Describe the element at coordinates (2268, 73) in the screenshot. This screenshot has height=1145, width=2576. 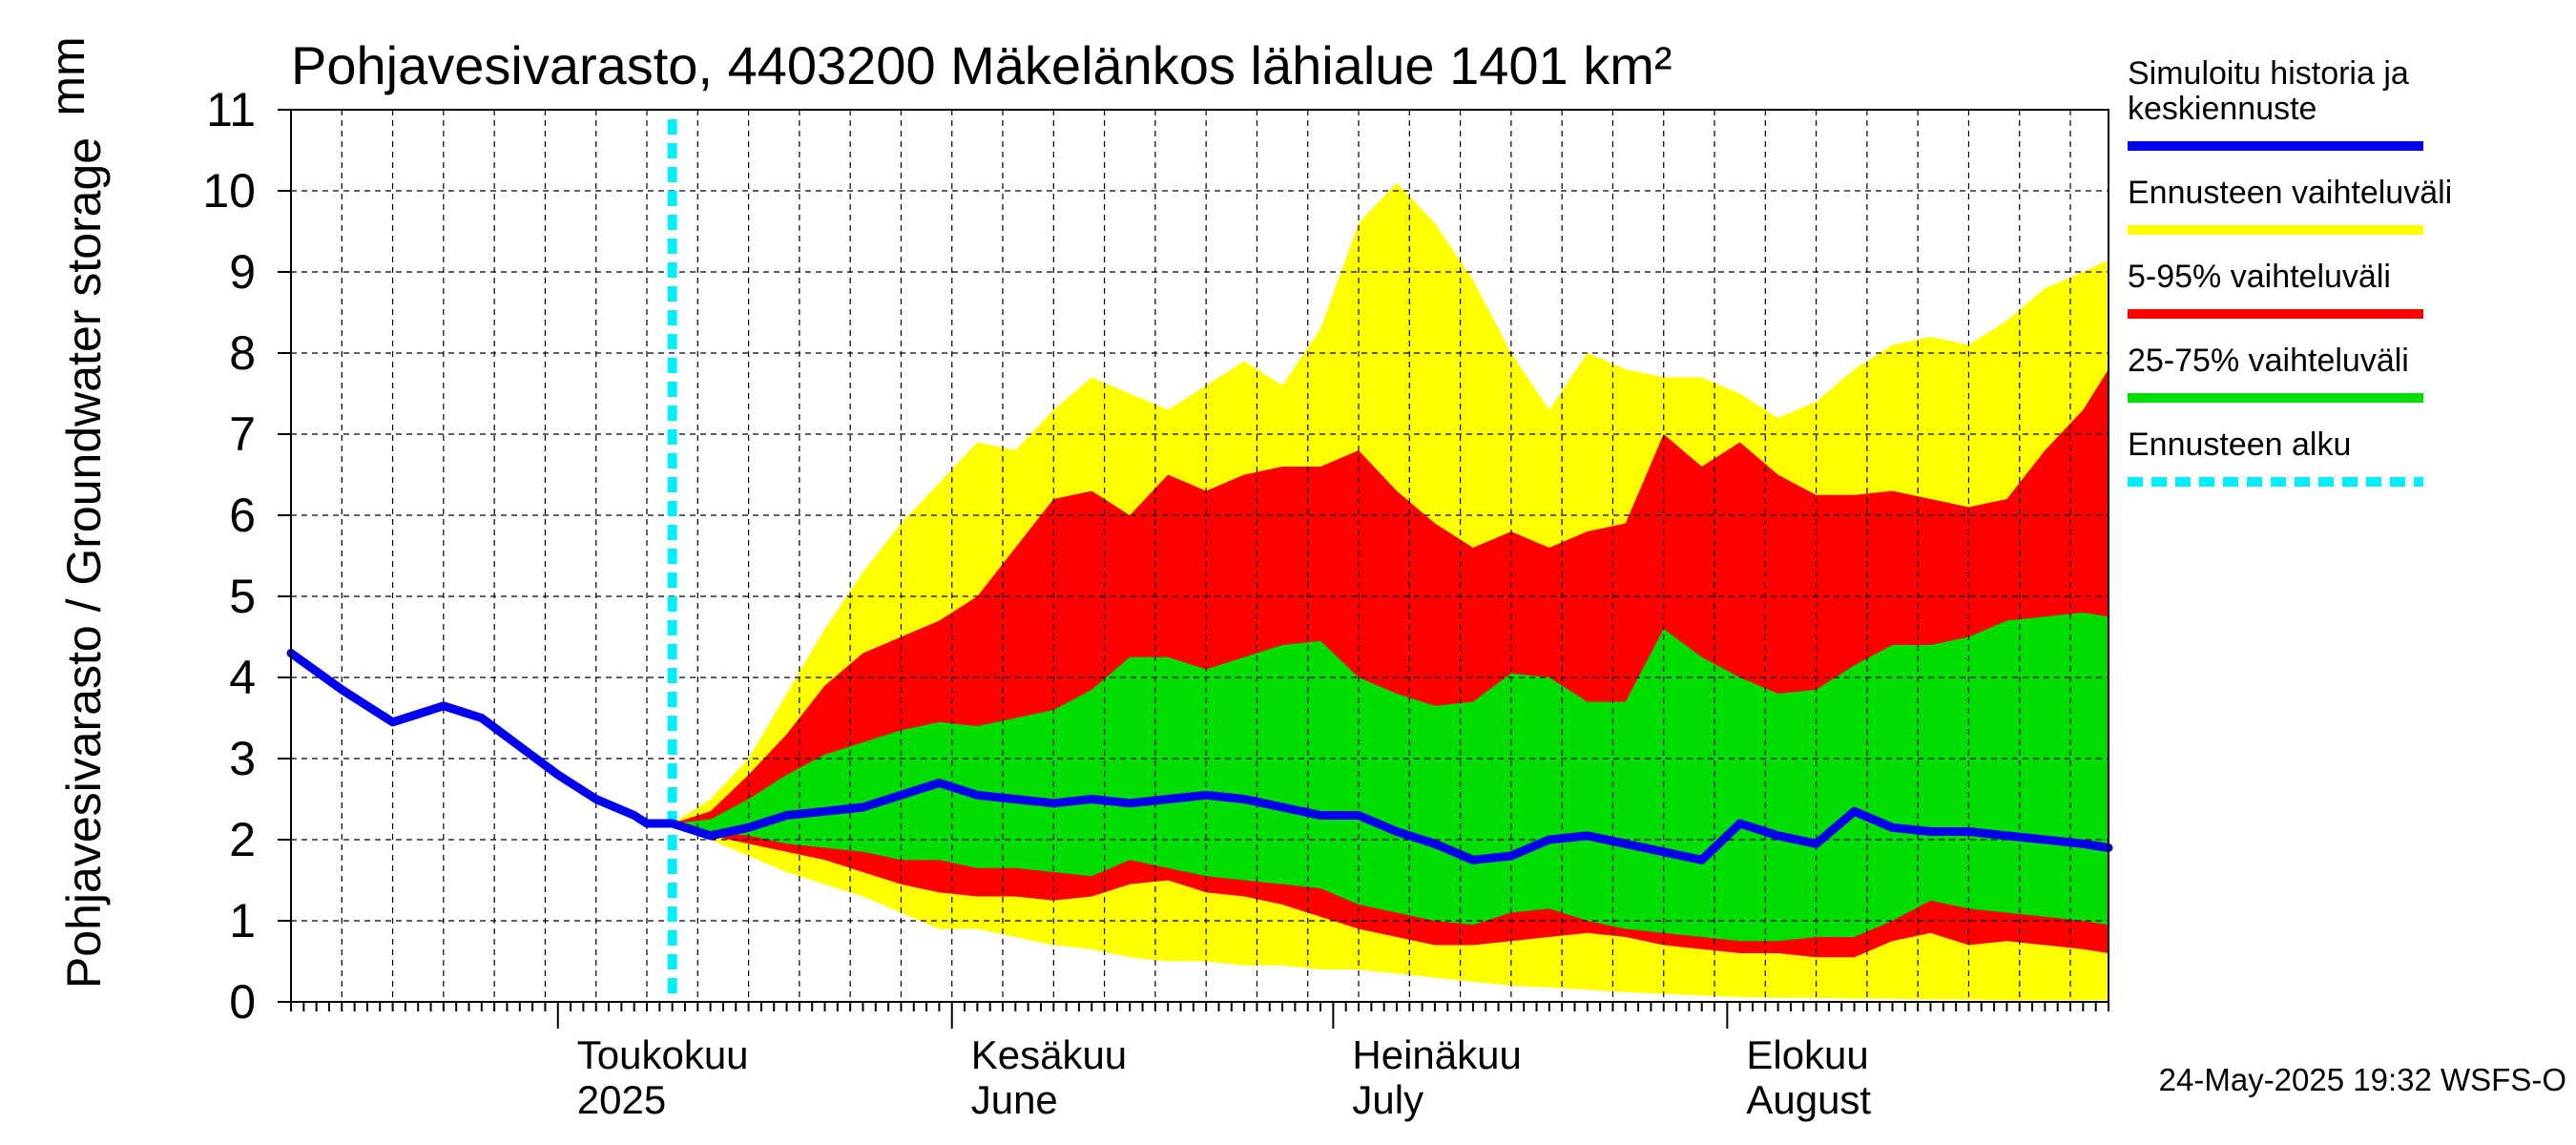
I see `legend-label: Simuloitu historia ja` at that location.